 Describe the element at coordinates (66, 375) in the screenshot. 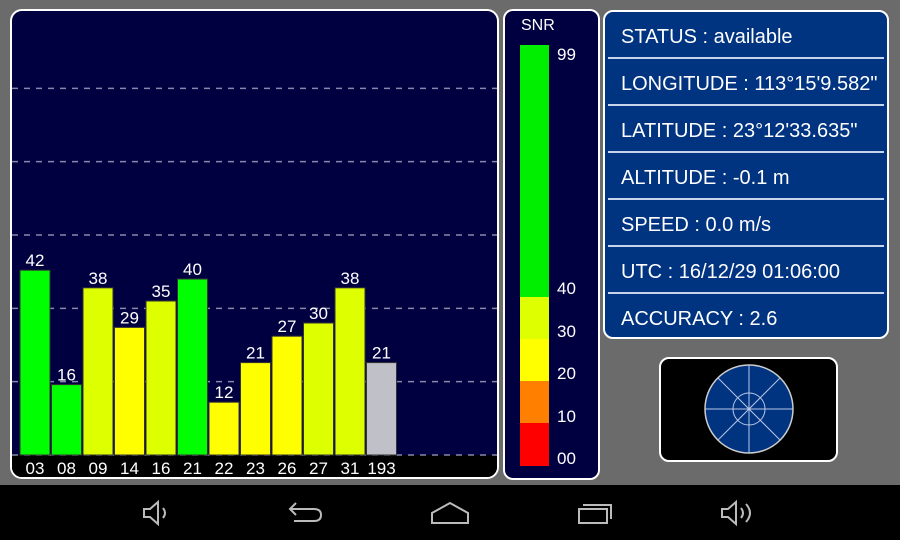

I see `bar-value-label: 16` at that location.